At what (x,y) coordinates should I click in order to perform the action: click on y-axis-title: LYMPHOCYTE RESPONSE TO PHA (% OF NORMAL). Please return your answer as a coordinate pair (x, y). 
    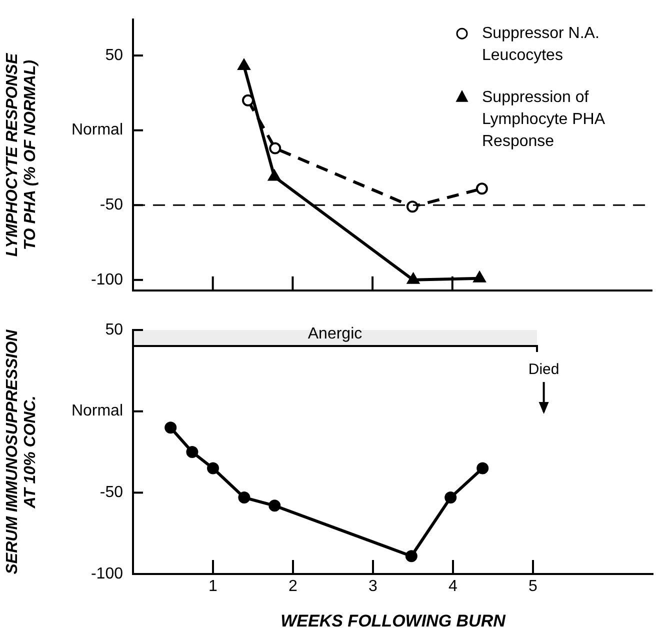
    Looking at the image, I should click on (21, 154).